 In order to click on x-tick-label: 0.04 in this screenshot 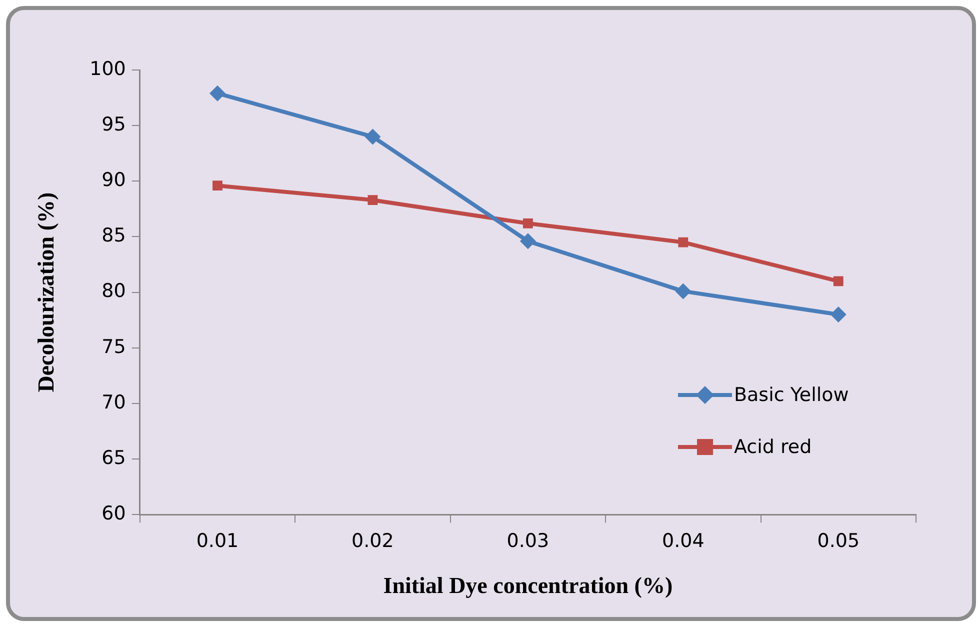, I will do `click(683, 541)`.